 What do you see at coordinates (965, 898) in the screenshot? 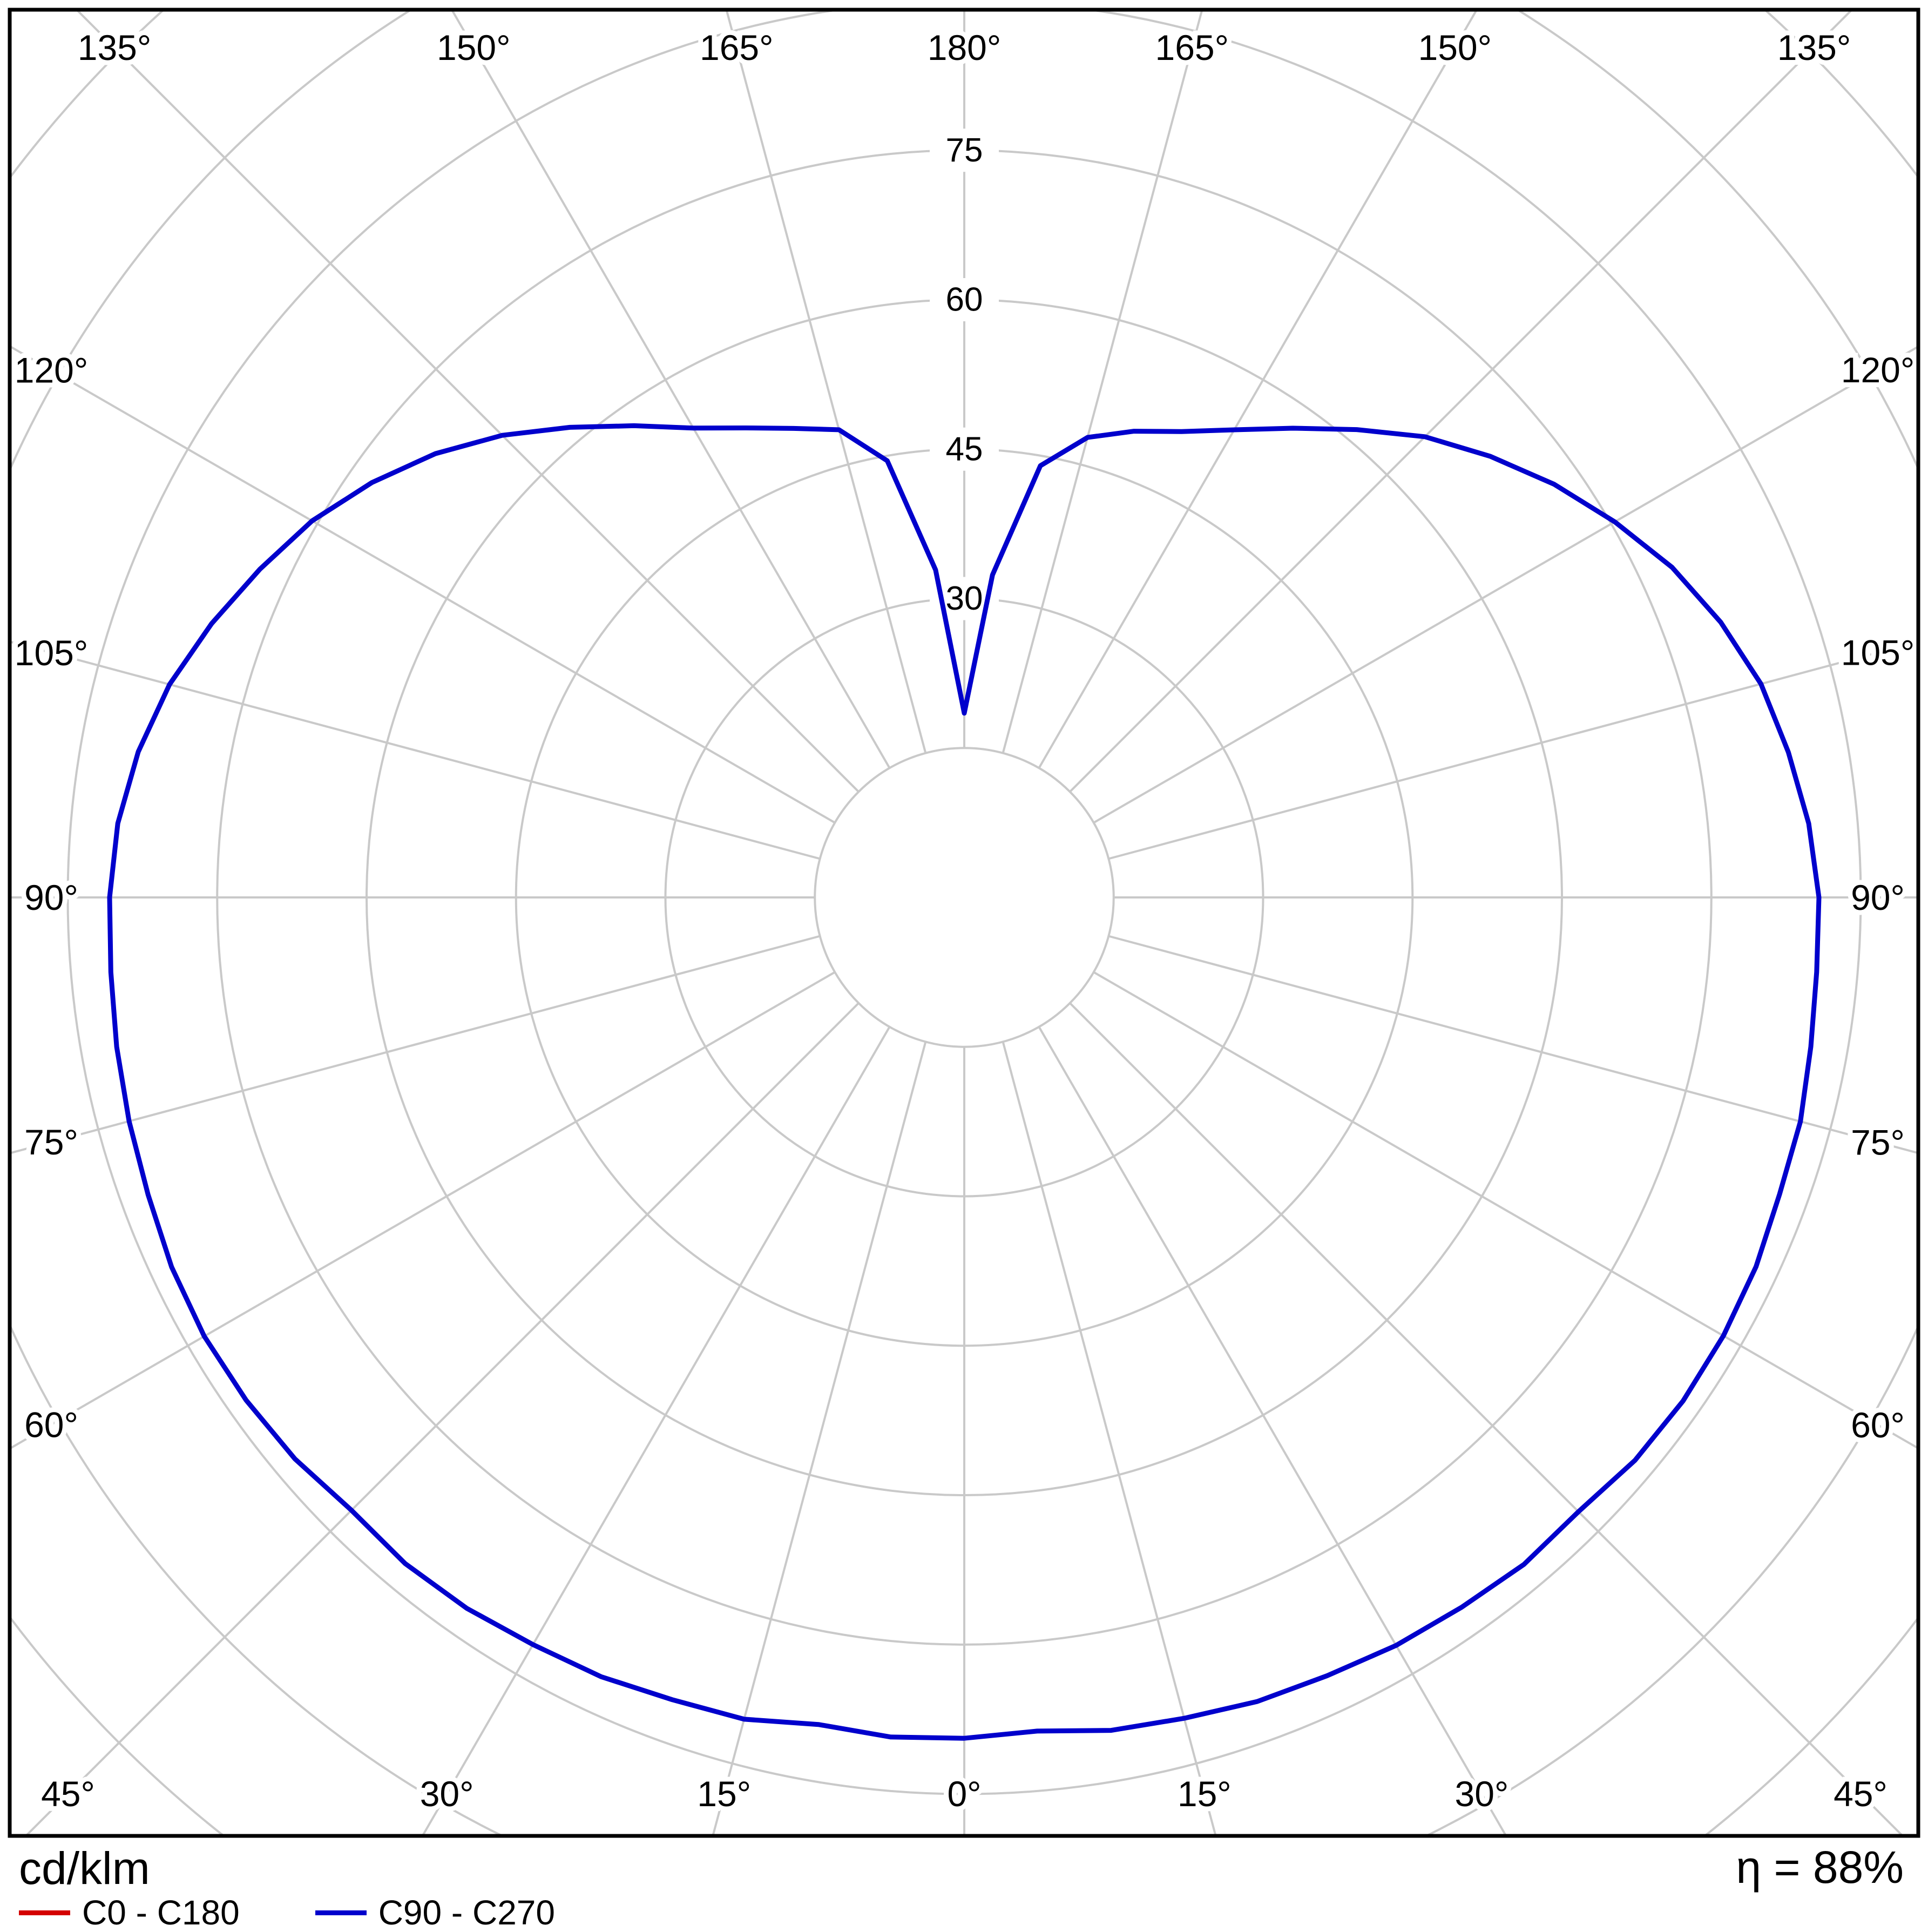
I see `polar-grid-circle` at bounding box center [965, 898].